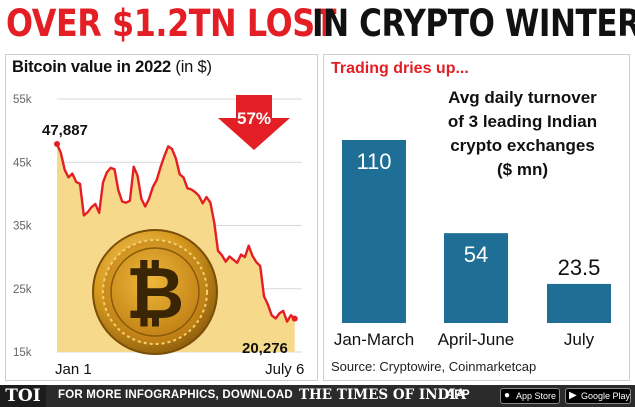 This screenshot has height=407, width=635. What do you see at coordinates (606, 396) in the screenshot?
I see `google-play-label: Google Play` at bounding box center [606, 396].